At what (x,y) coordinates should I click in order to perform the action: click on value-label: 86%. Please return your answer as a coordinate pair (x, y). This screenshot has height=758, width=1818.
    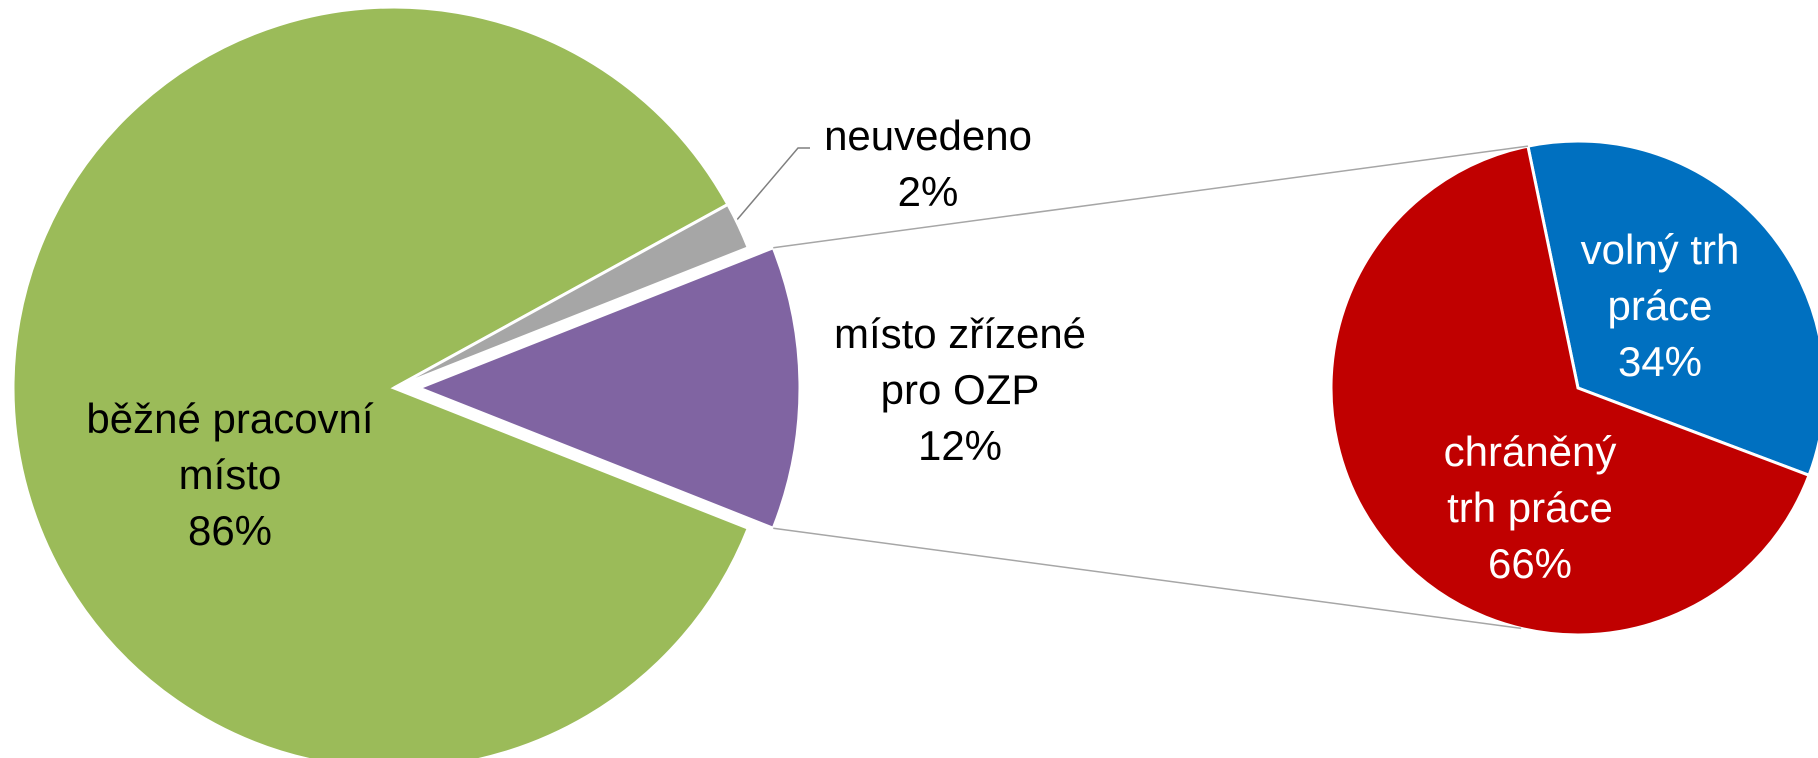
    Looking at the image, I should click on (230, 530).